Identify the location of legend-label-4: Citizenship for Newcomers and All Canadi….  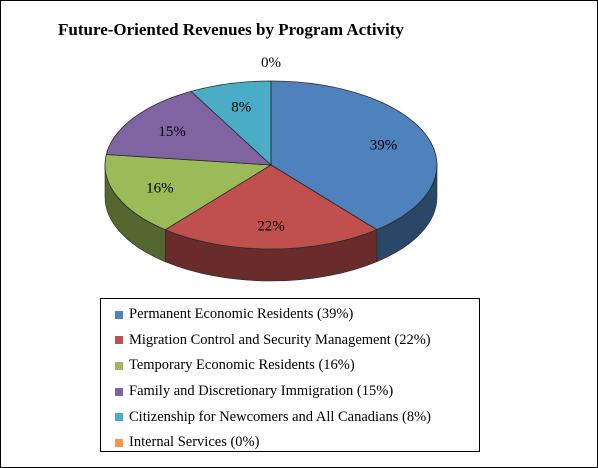
(280, 416).